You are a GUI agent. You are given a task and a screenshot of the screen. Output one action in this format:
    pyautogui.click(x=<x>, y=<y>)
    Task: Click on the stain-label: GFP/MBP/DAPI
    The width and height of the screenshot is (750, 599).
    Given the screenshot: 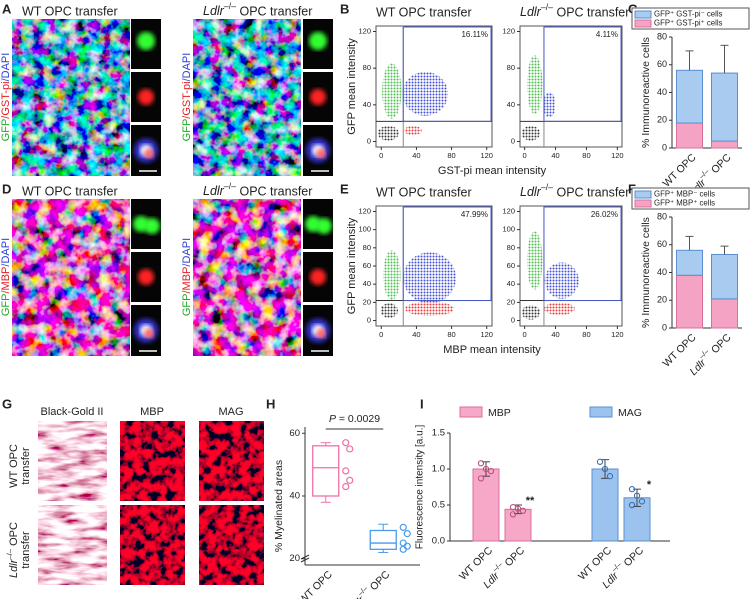 What is the action you would take?
    pyautogui.click(x=6, y=277)
    